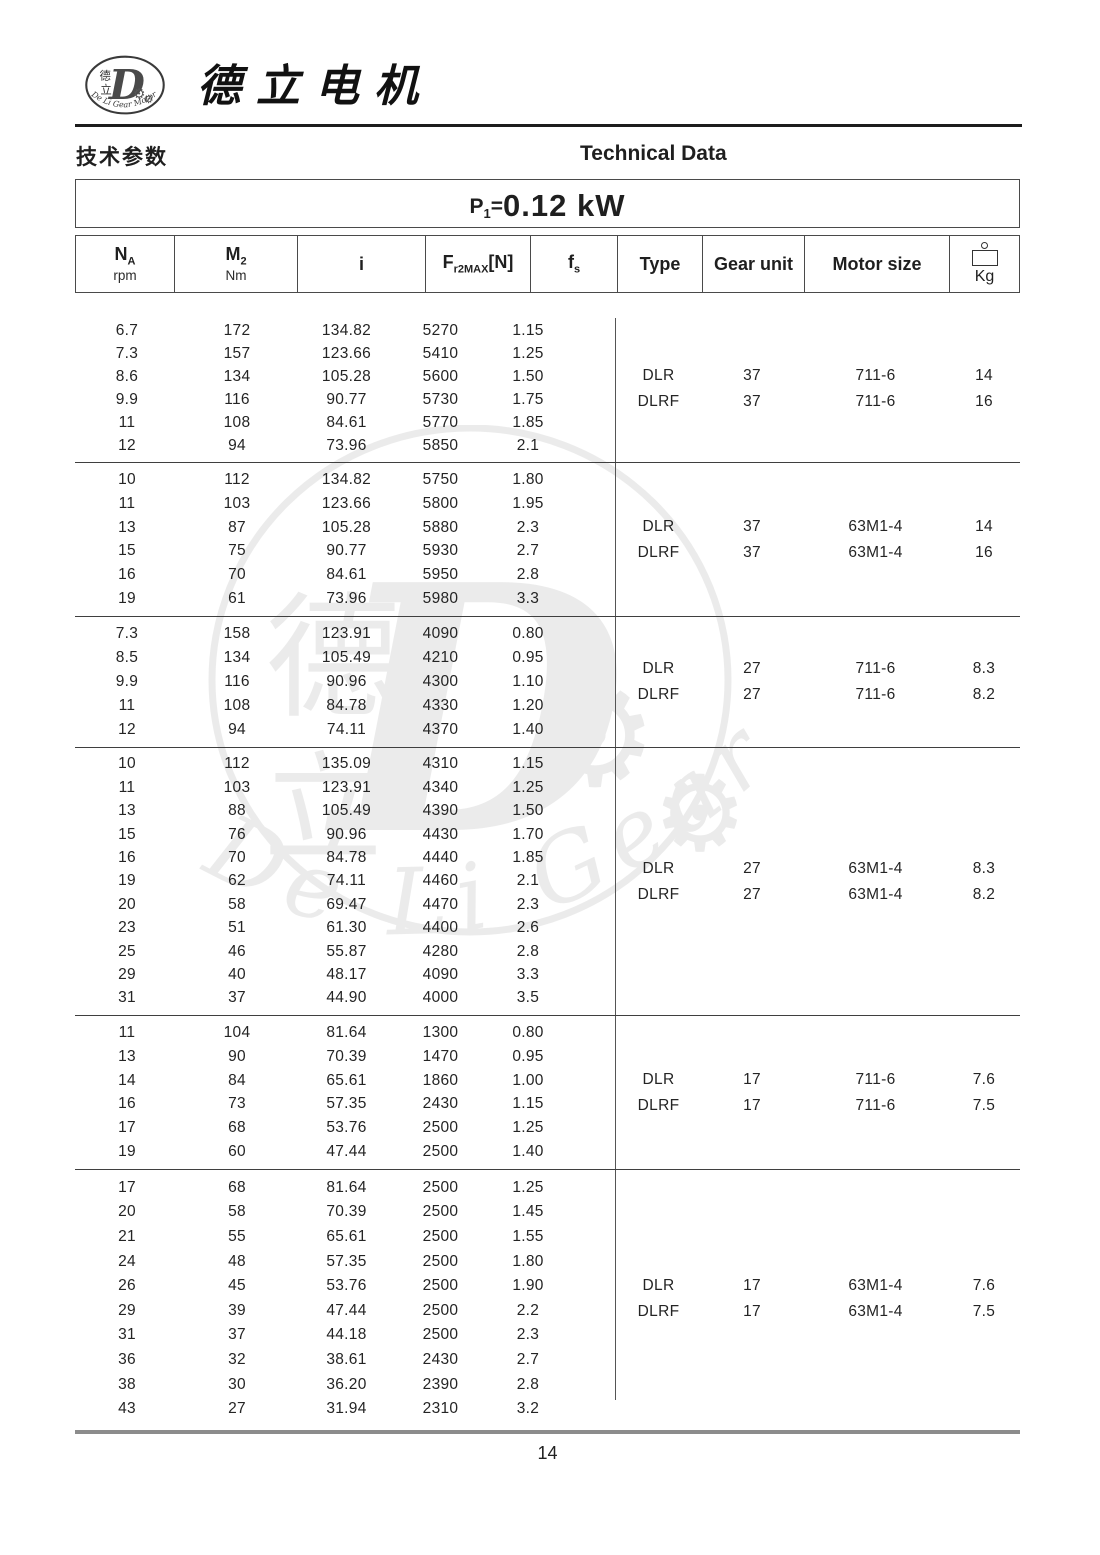  What do you see at coordinates (127, 330) in the screenshot?
I see `cell-na: 6.7` at bounding box center [127, 330].